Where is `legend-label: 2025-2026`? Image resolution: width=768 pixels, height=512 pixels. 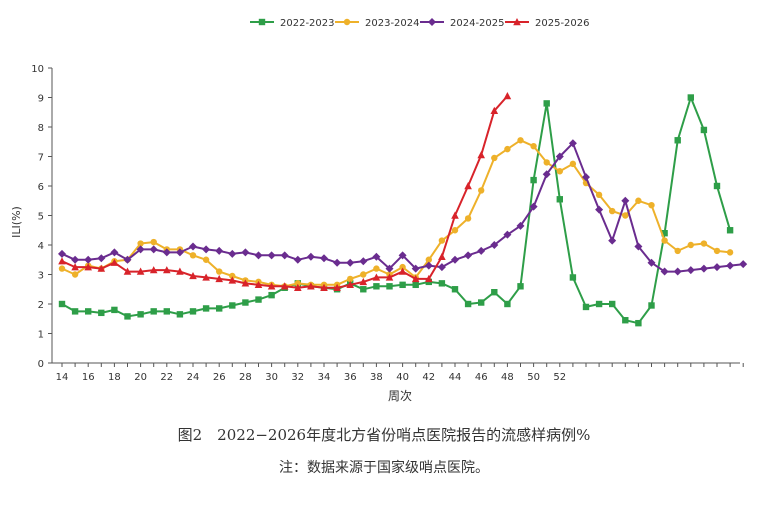
legend-label: 2025-2026 is located at coordinates (562, 23).